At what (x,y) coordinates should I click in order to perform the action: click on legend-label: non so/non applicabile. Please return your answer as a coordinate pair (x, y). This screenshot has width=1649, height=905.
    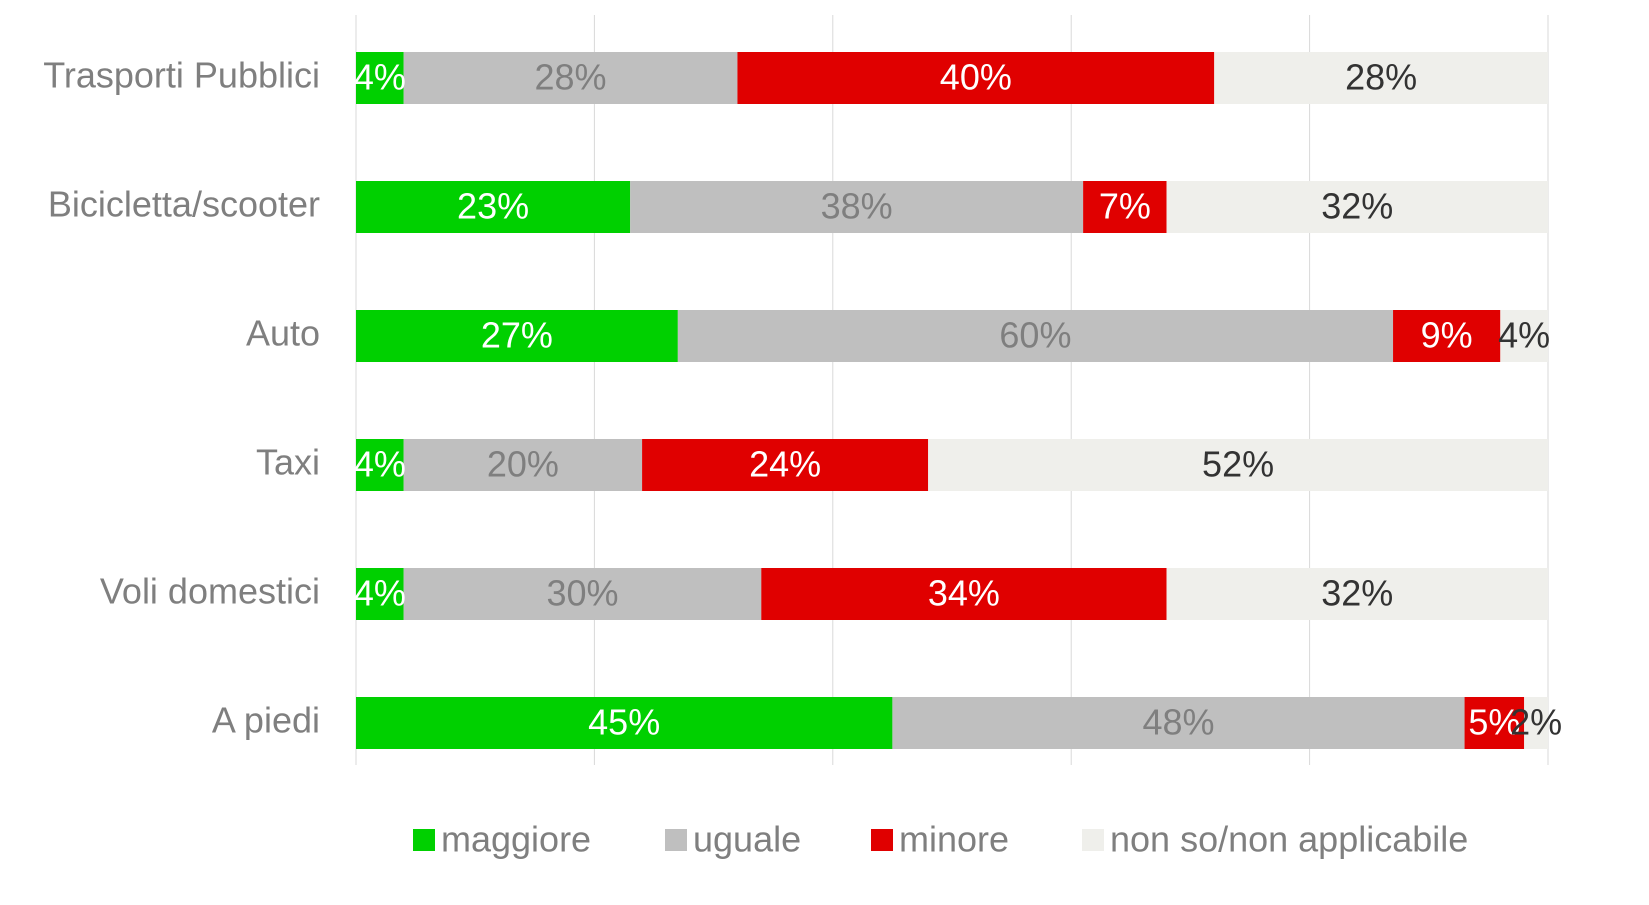
    Looking at the image, I should click on (1289, 839).